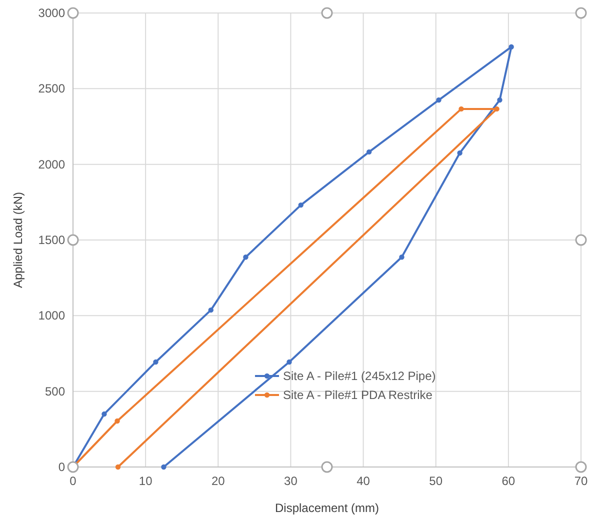  I want to click on x-tick-label: 50, so click(436, 481).